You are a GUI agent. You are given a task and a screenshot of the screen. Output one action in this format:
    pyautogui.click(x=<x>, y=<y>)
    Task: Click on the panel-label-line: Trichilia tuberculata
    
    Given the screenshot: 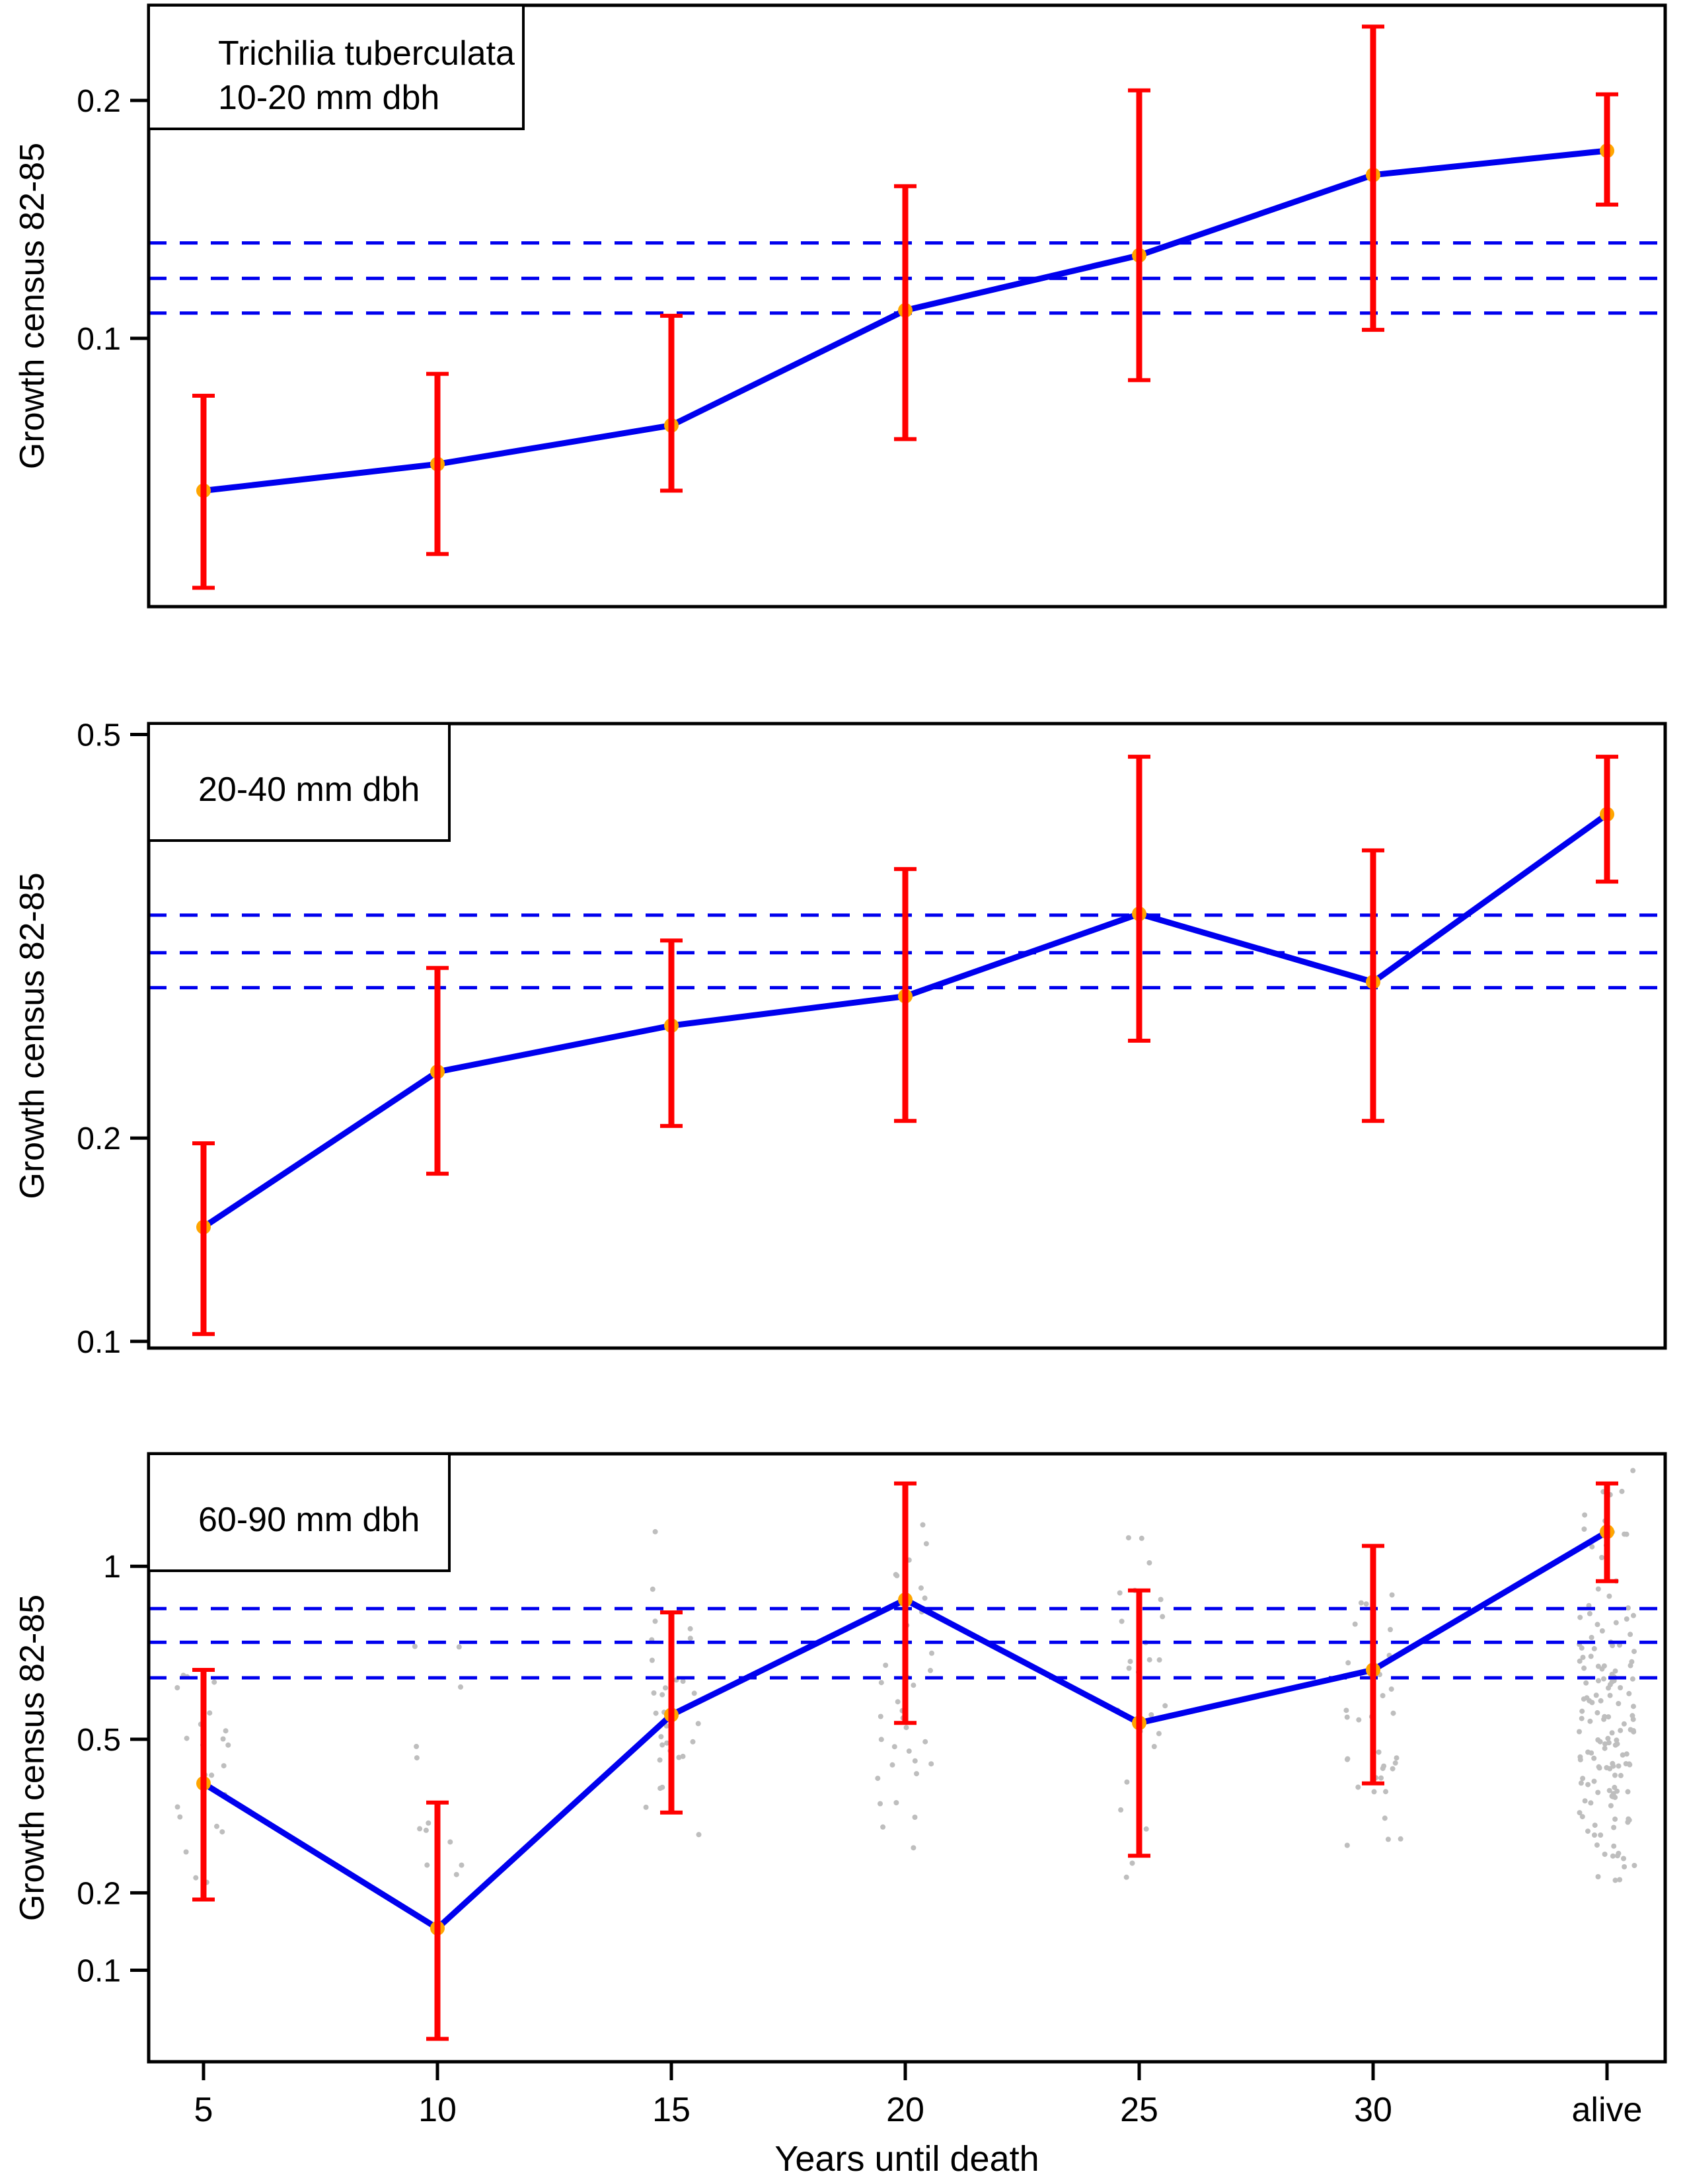 What is the action you would take?
    pyautogui.click(x=367, y=53)
    